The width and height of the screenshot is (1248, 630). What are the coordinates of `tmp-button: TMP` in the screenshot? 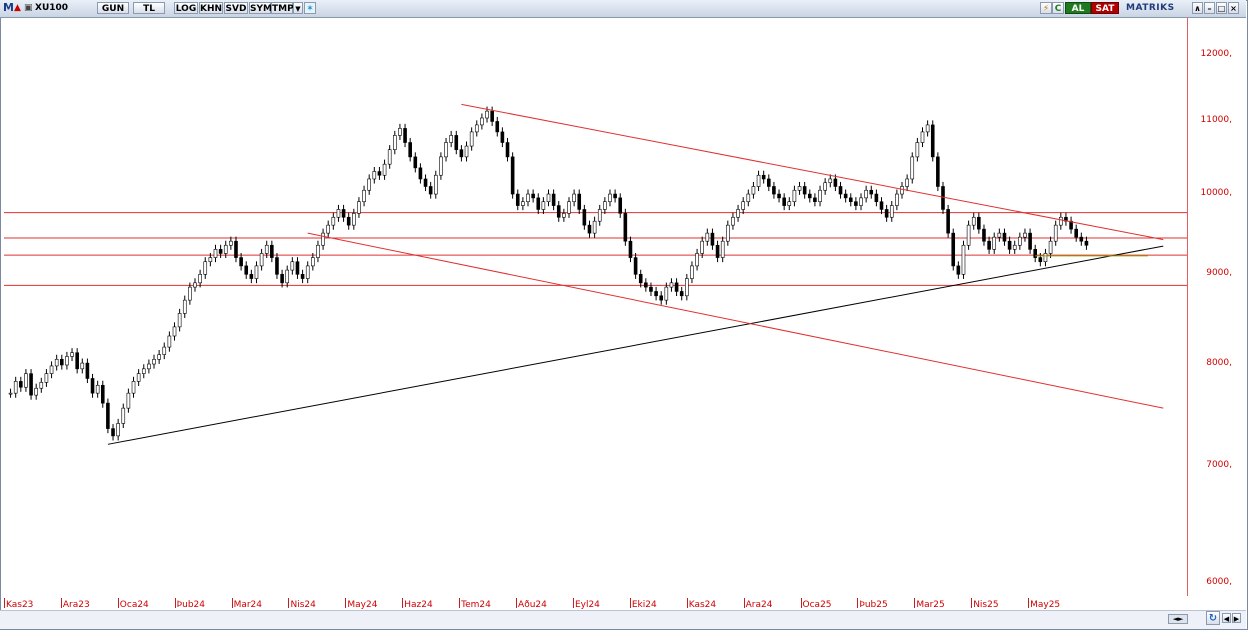 It's located at (282, 8).